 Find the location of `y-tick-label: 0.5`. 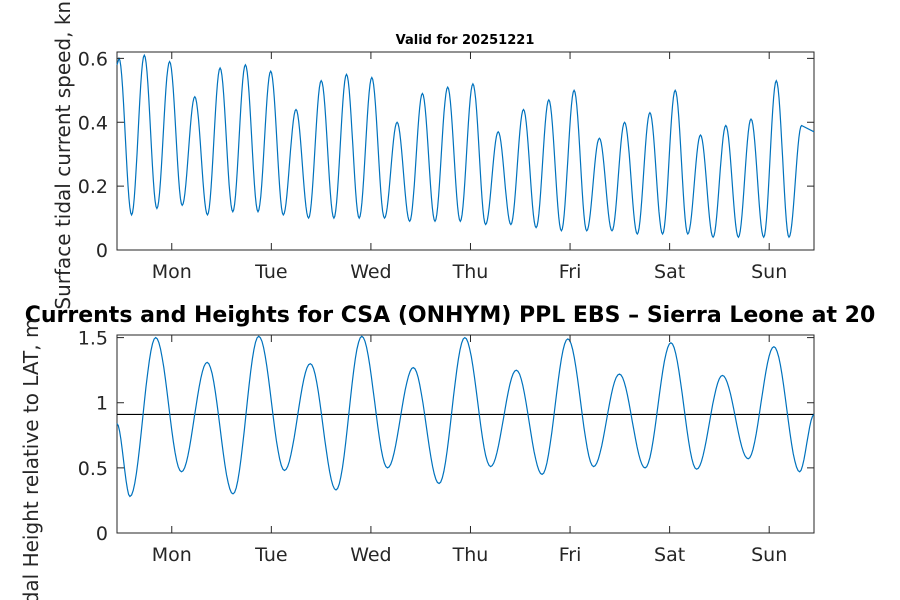

y-tick-label: 0.5 is located at coordinates (93, 469).